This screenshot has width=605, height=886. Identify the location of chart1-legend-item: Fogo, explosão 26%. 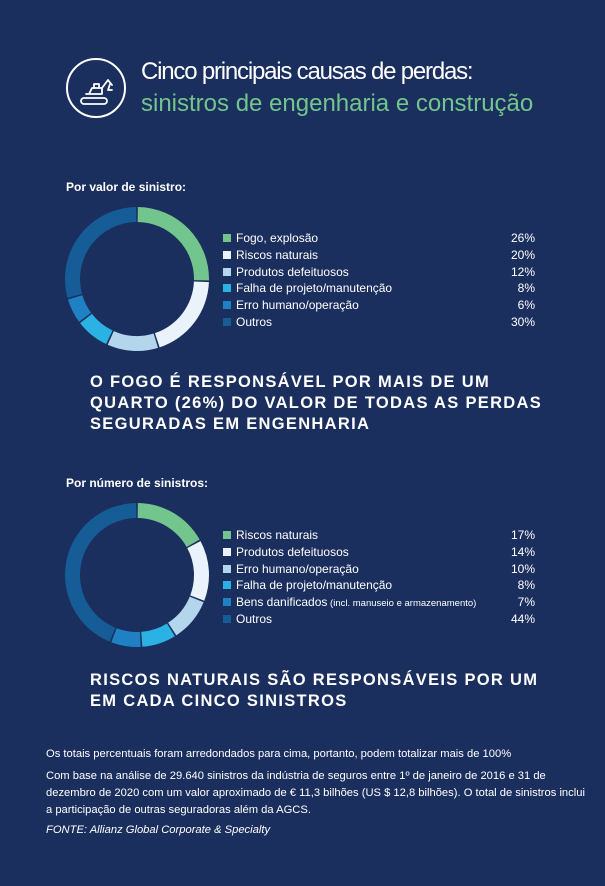
(379, 238).